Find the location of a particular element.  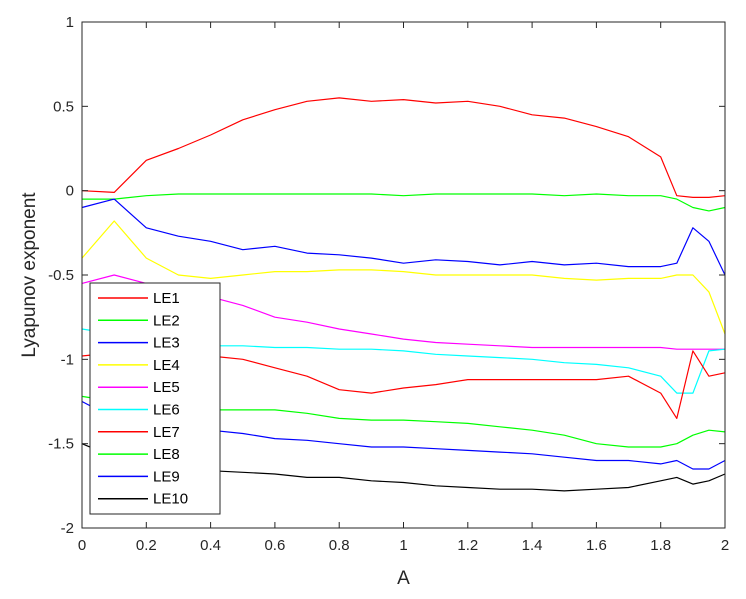

legend-label-le7: LE7 is located at coordinates (166, 432).